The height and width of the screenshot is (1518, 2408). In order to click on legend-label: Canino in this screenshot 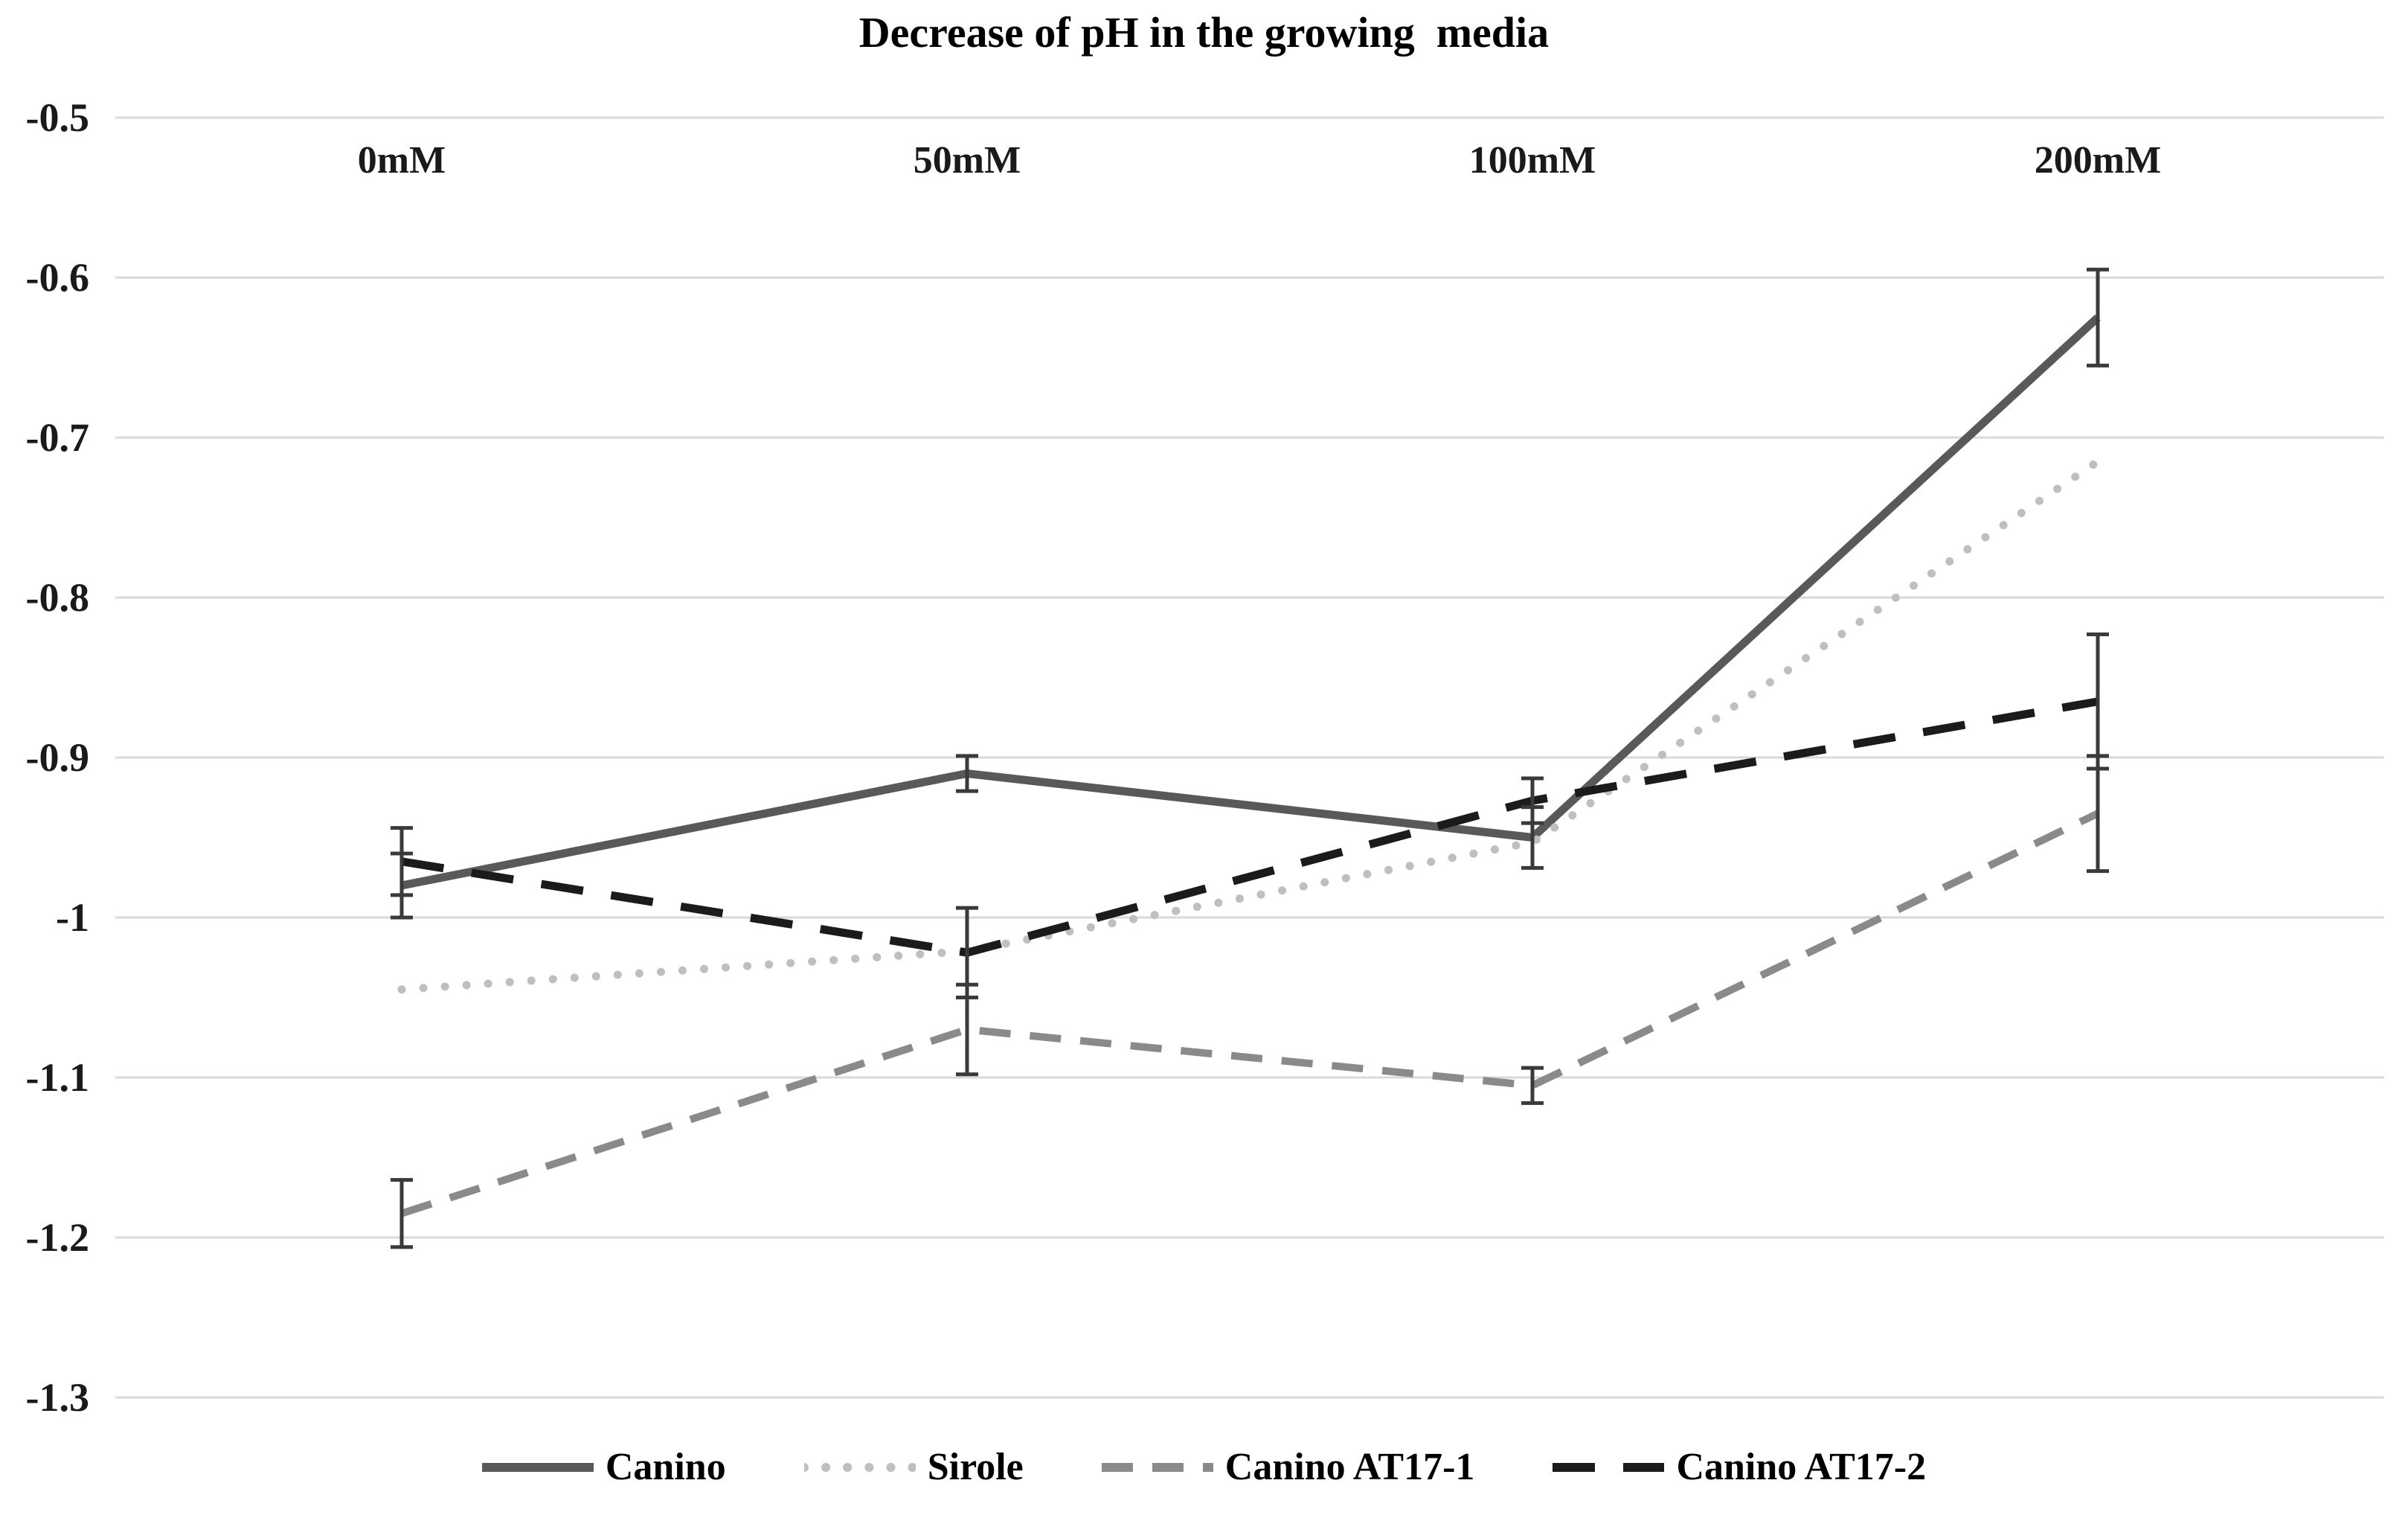, I will do `click(665, 1467)`.